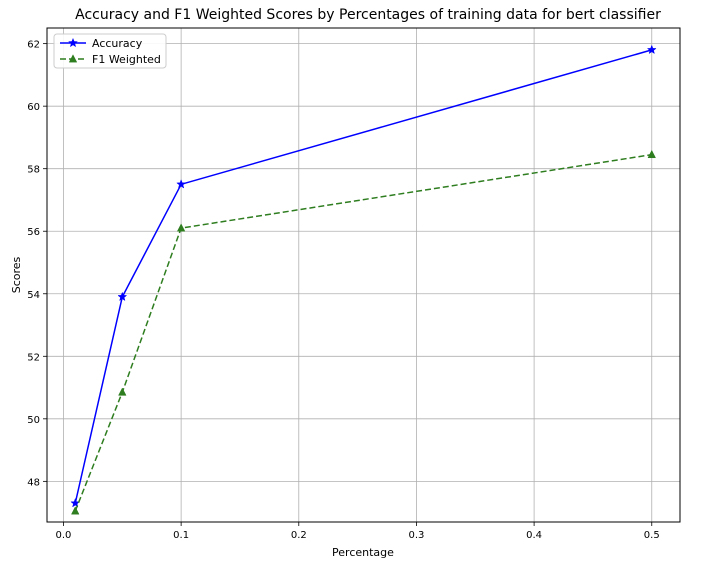 The height and width of the screenshot is (564, 727). What do you see at coordinates (33, 357) in the screenshot?
I see `y-tick-label: 52` at bounding box center [33, 357].